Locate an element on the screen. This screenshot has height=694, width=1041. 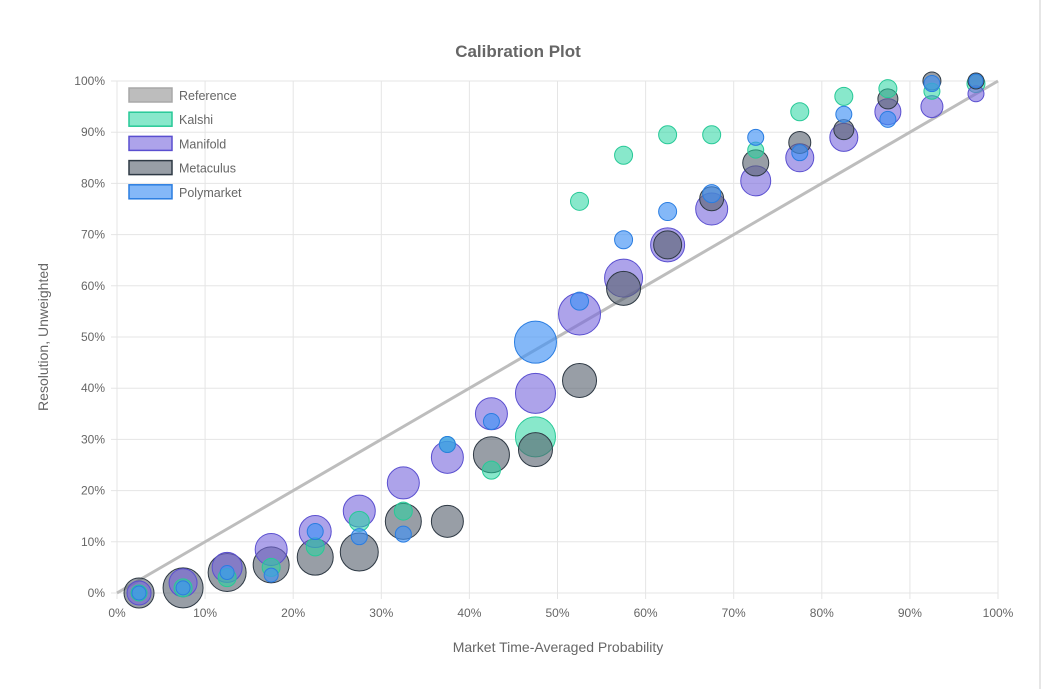
x-tick-label: 0% is located at coordinates (117, 613).